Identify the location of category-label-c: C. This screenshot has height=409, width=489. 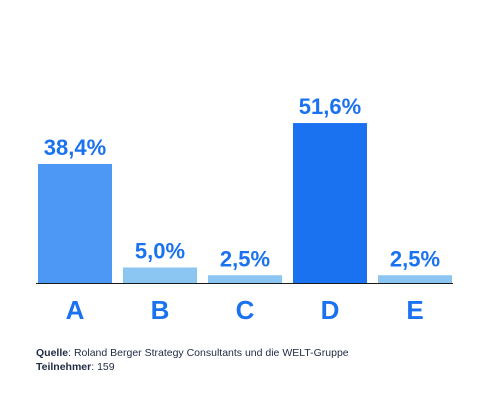
(245, 310).